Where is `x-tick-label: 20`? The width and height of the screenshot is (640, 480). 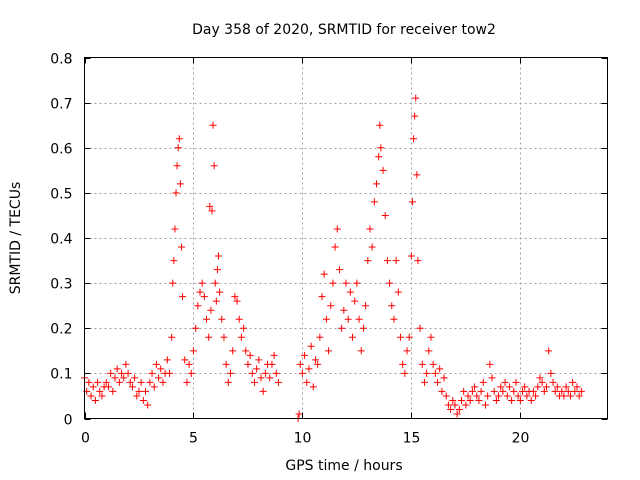 x-tick-label: 20 is located at coordinates (521, 439).